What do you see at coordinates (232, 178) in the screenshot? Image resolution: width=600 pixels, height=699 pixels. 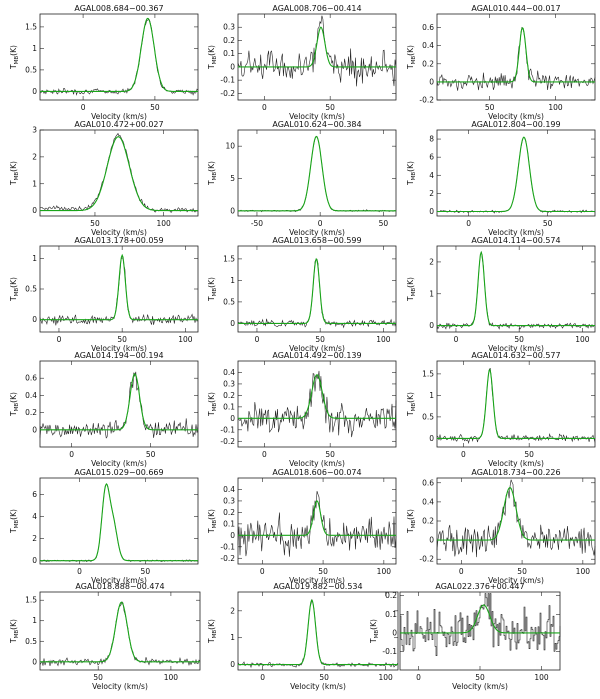 I see `y-tick-label: 5` at bounding box center [232, 178].